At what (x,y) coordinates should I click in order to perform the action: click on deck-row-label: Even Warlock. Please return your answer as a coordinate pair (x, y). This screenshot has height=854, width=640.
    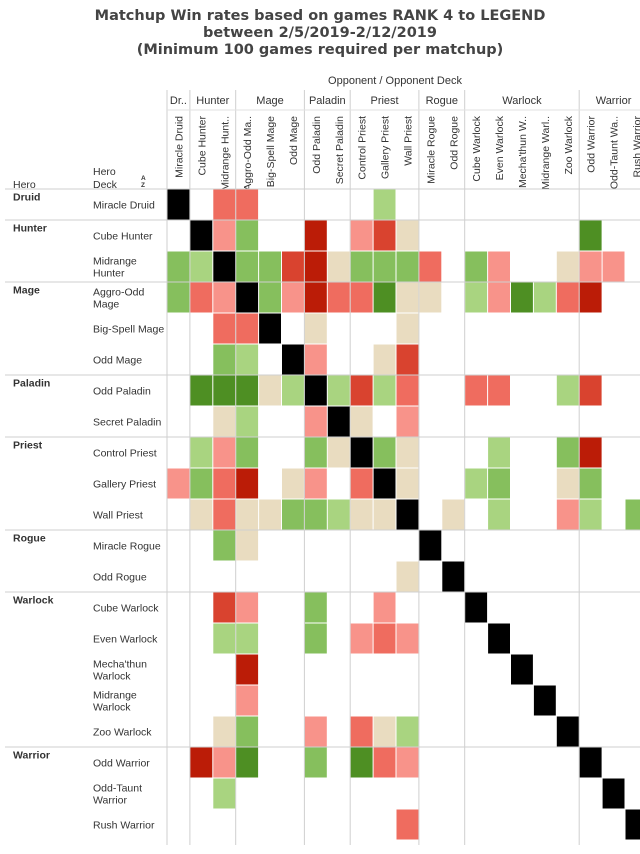
    Looking at the image, I should click on (125, 640).